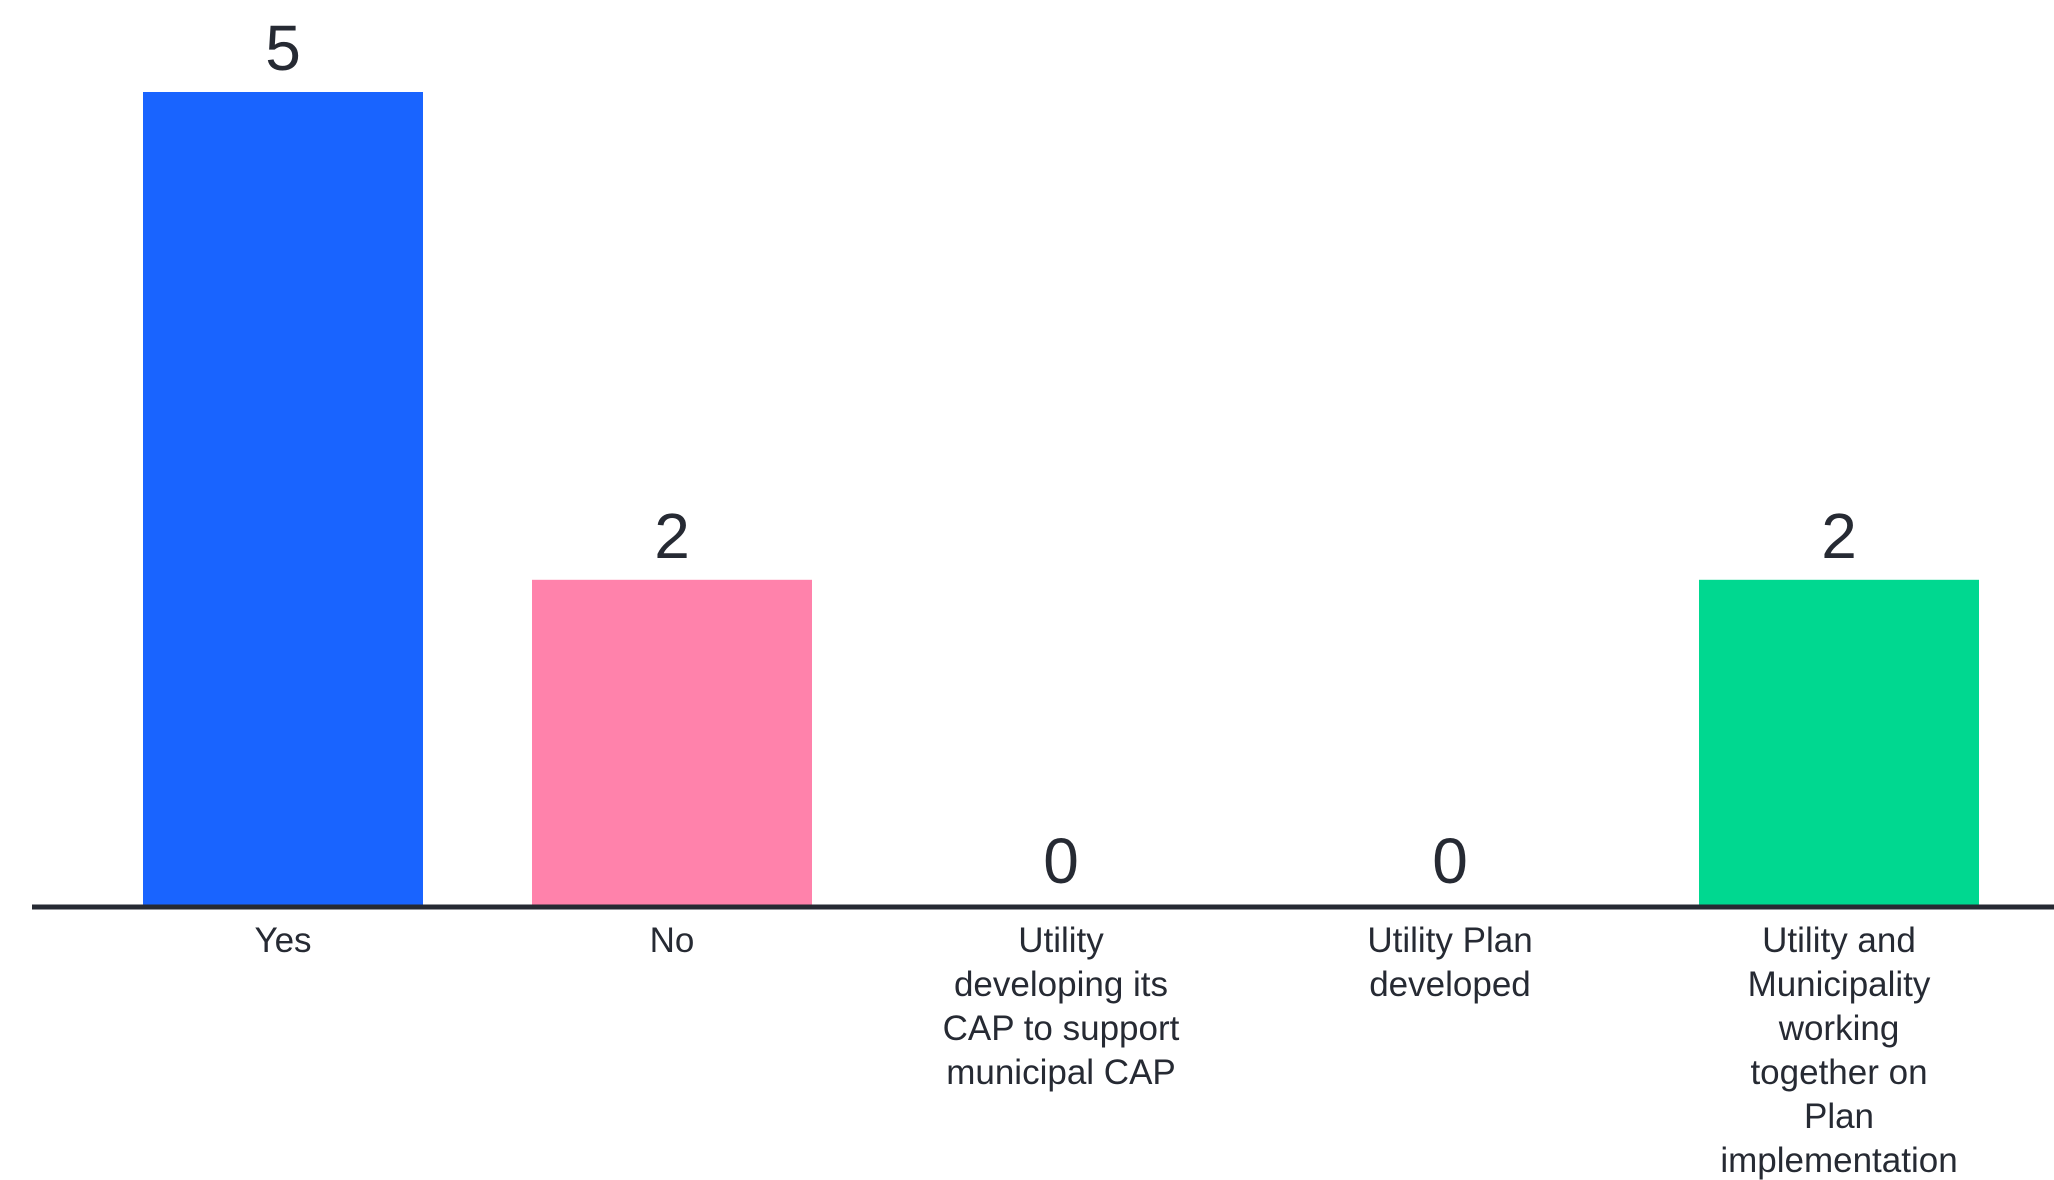 This screenshot has height=1180, width=2054. I want to click on tick-label-line: No, so click(672, 940).